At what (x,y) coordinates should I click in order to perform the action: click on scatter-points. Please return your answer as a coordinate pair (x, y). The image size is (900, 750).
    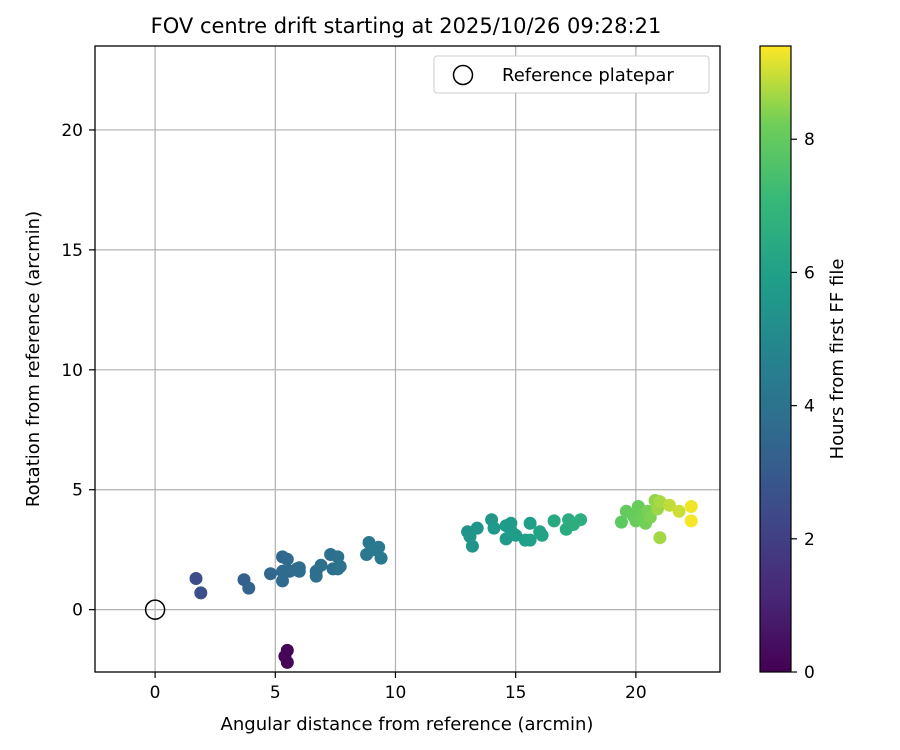
    Looking at the image, I should click on (443, 581).